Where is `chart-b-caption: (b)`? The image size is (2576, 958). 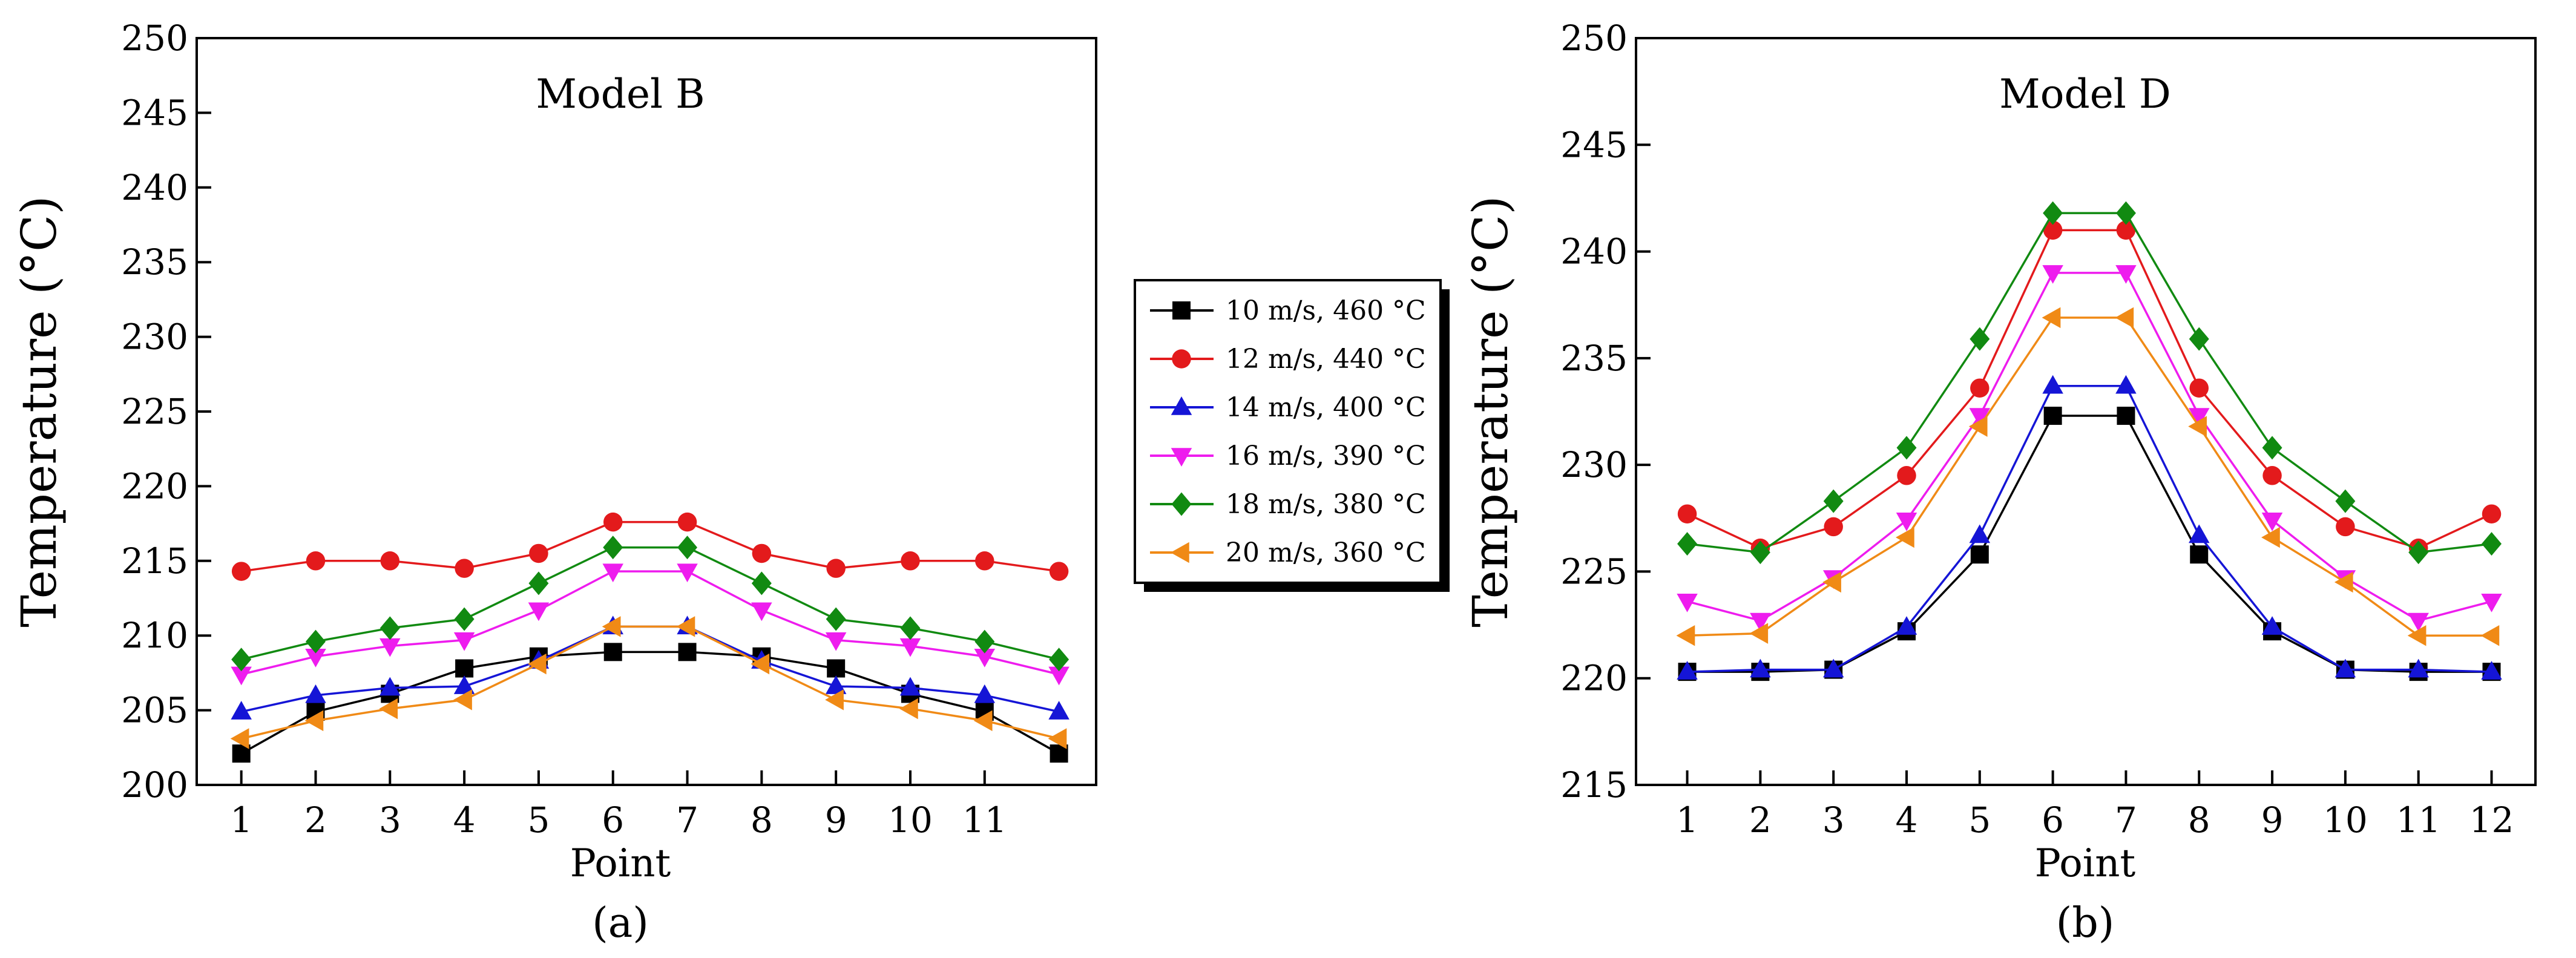
chart-b-caption: (b) is located at coordinates (2085, 923).